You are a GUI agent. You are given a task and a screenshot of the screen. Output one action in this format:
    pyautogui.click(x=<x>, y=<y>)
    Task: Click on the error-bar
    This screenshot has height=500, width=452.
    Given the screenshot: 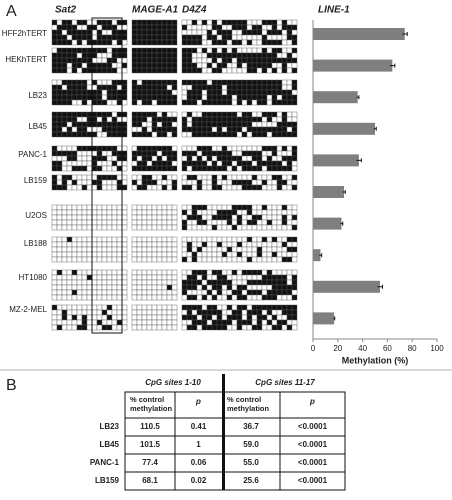 What is the action you would take?
    pyautogui.click(x=344, y=192)
    